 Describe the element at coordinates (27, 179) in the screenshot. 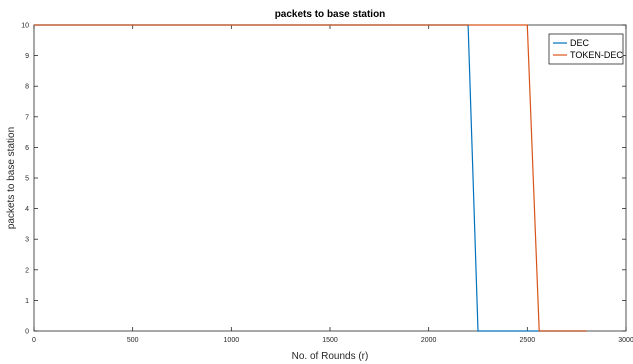

I see `y-tick-label: 5` at that location.